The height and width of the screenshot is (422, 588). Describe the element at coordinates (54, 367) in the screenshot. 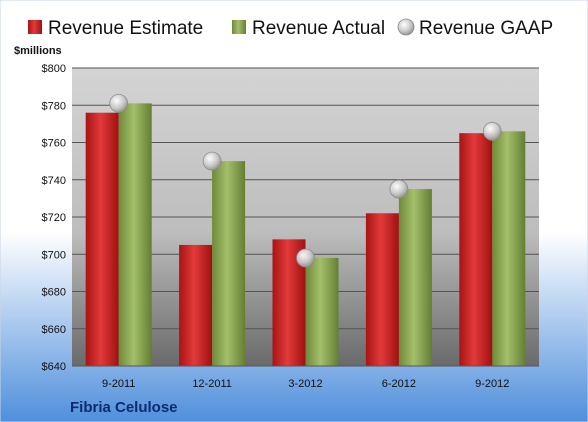

I see `y-tick-label: $640` at that location.